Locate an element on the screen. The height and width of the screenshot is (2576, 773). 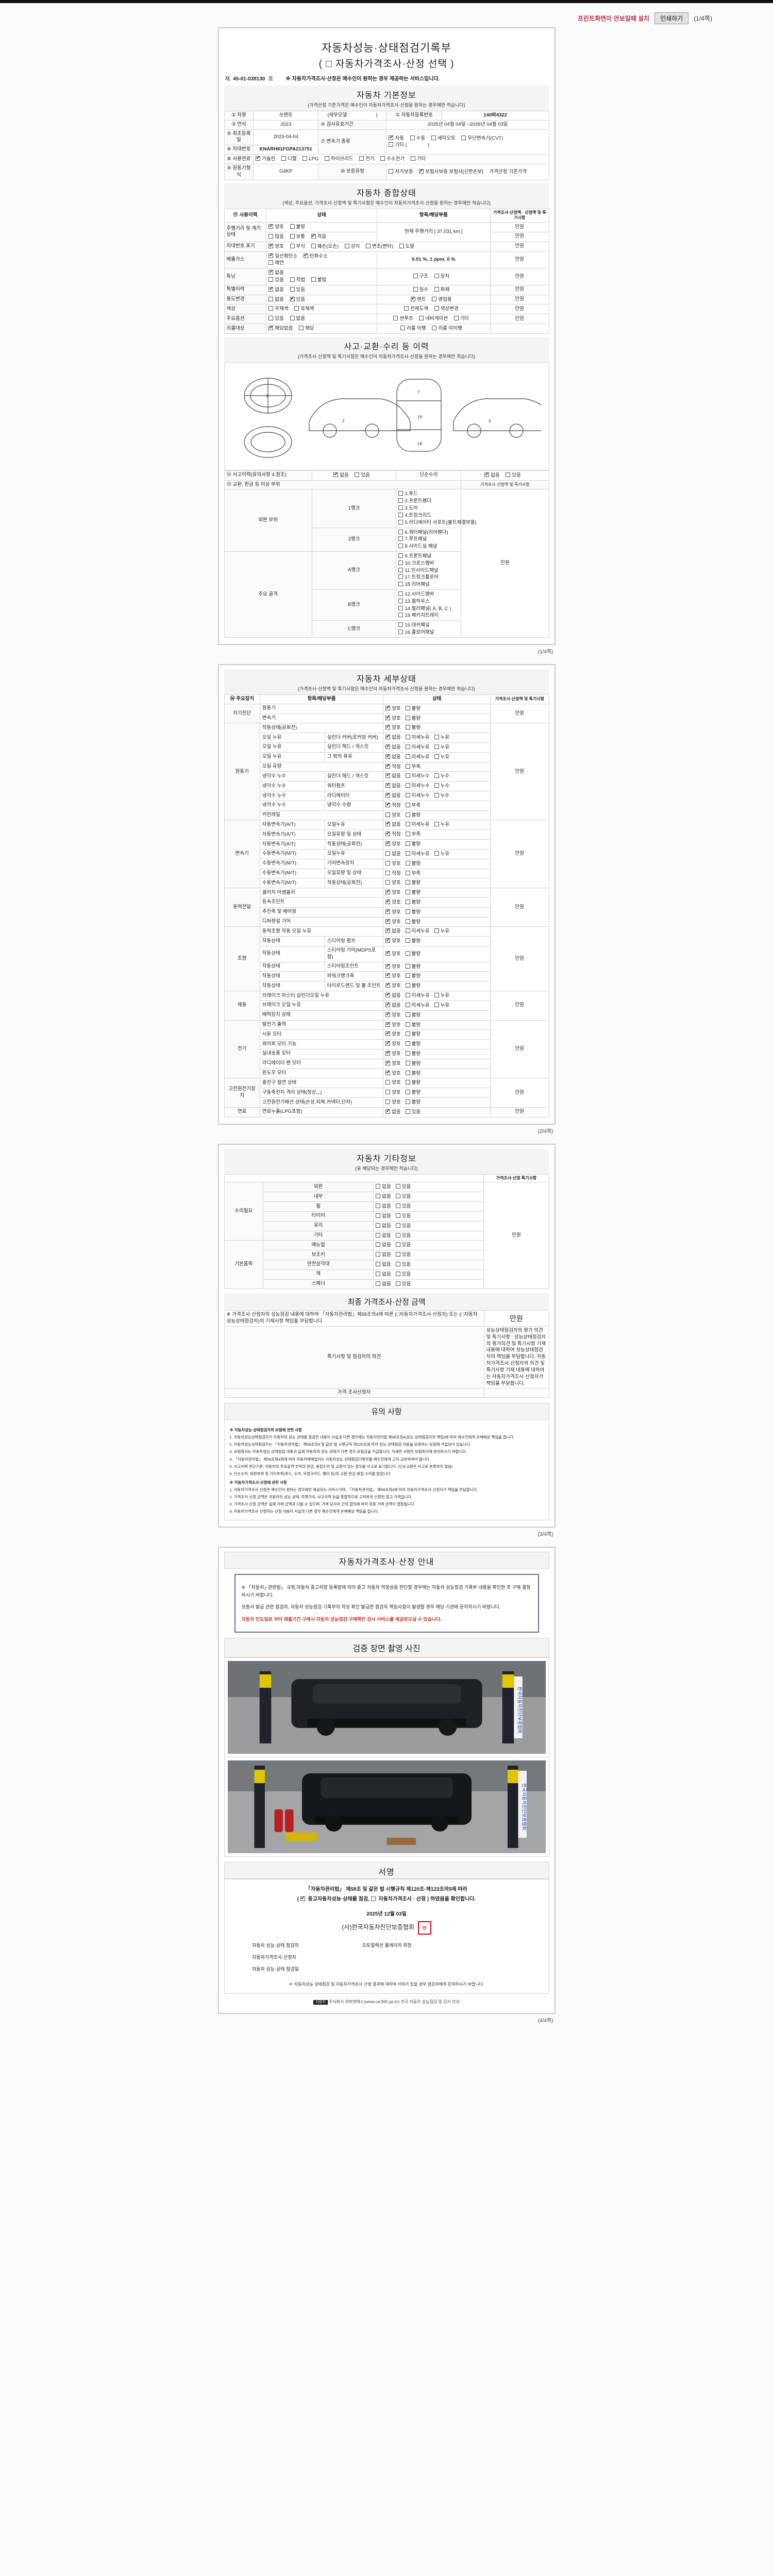
checkbox-불량-3-2-1 is located at coordinates (407, 911).